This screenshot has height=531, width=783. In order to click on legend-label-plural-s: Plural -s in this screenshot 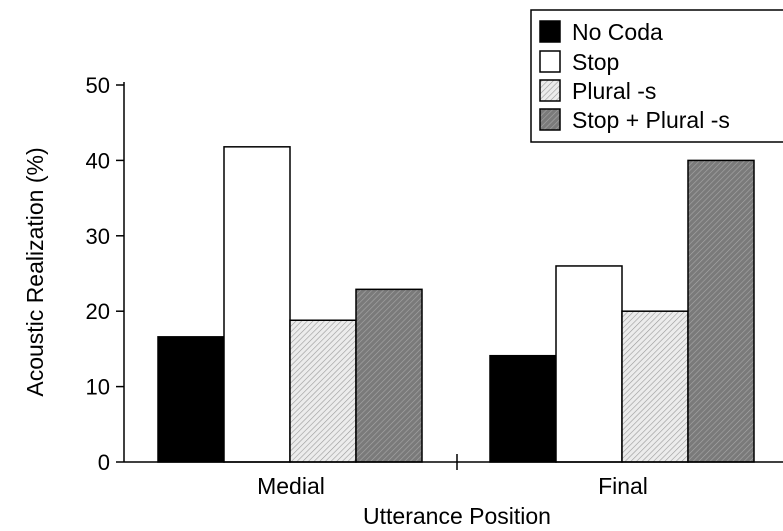, I will do `click(614, 91)`.